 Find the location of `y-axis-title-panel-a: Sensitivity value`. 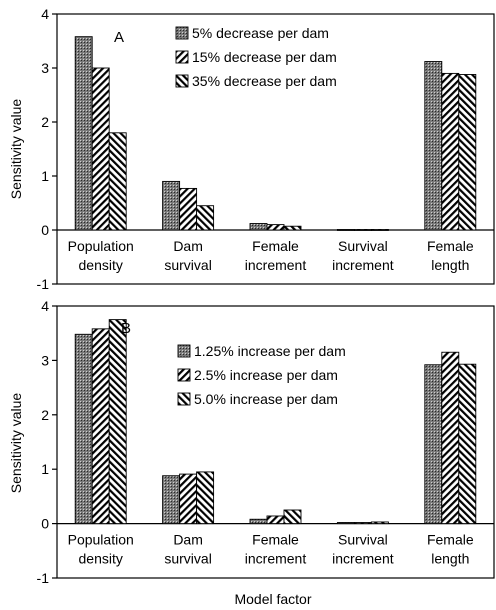

y-axis-title-panel-a: Sensitivity value is located at coordinates (16, 149).